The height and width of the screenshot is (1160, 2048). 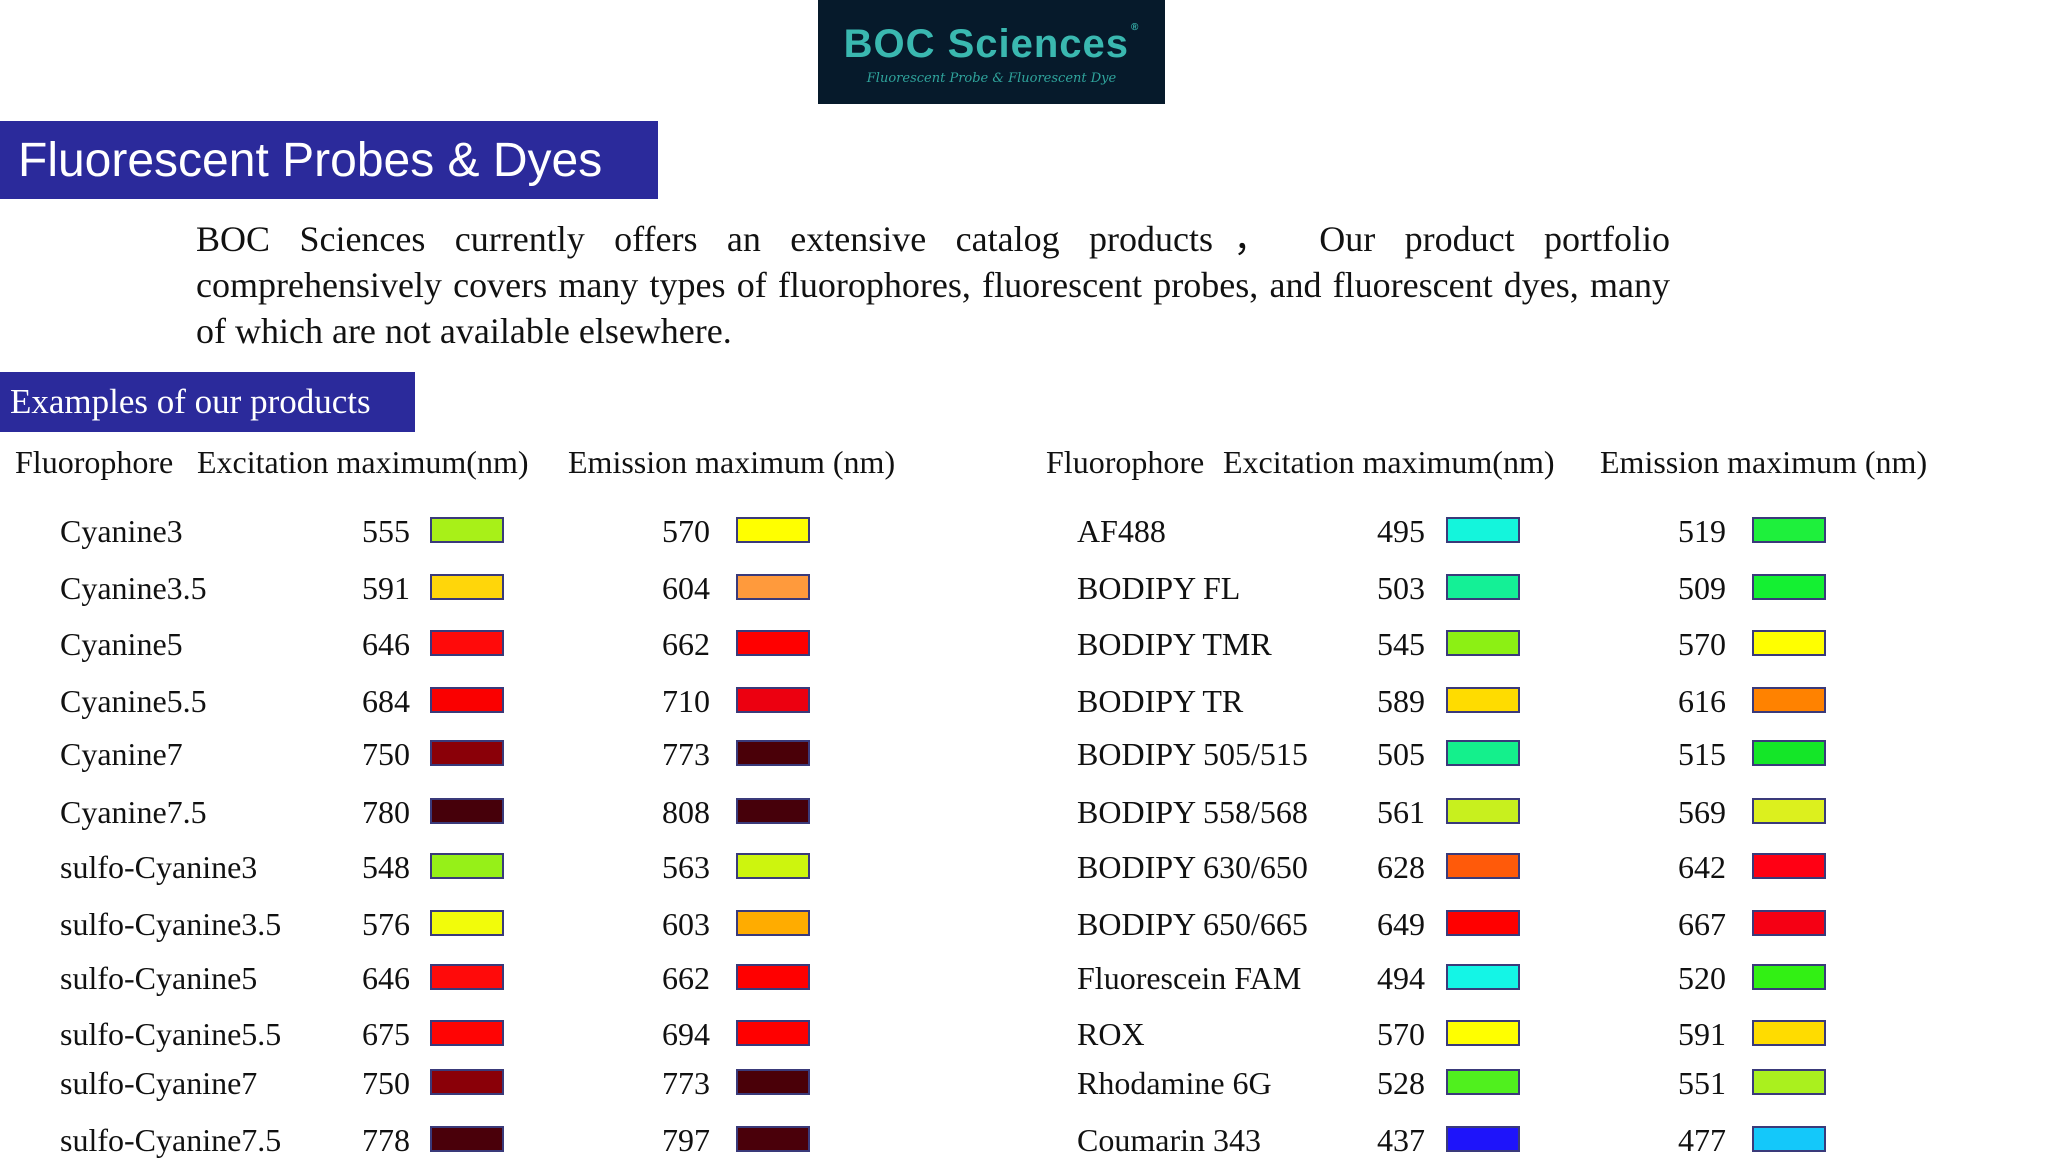 I want to click on excitation-value: 548, so click(x=386, y=867).